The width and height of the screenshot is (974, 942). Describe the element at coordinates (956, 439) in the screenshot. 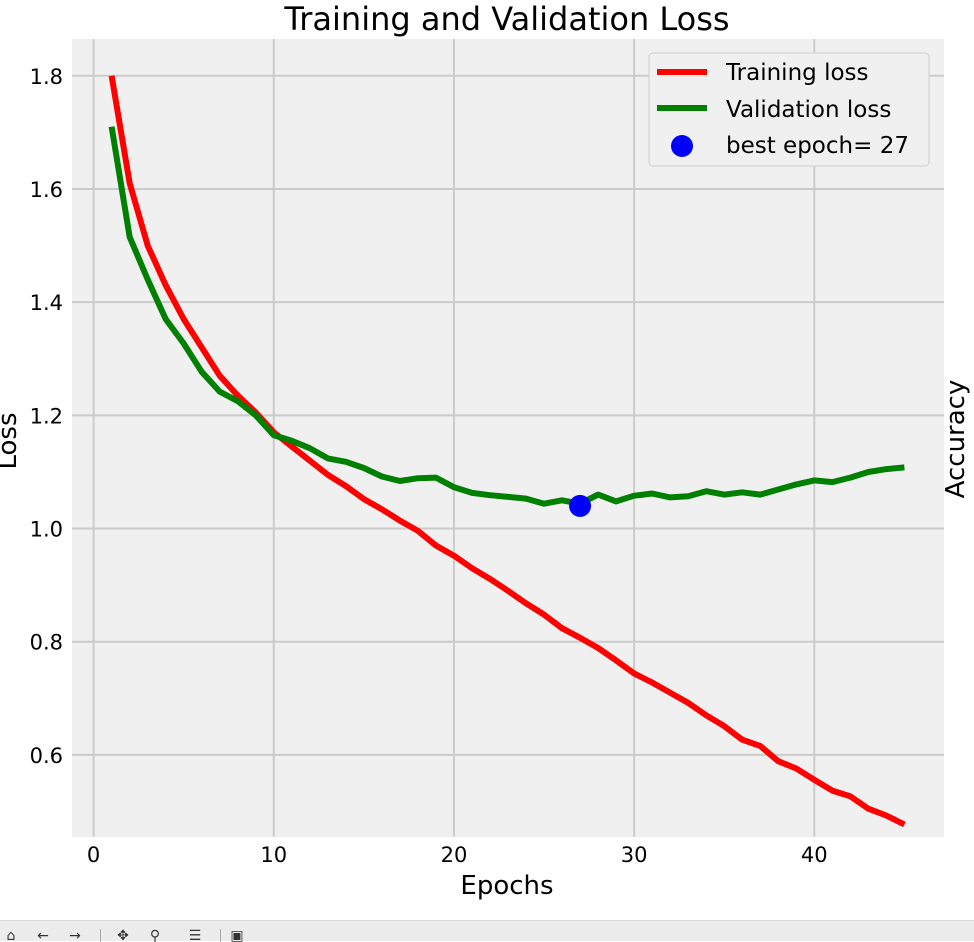

I see `right-axis-label: Accuracy` at that location.